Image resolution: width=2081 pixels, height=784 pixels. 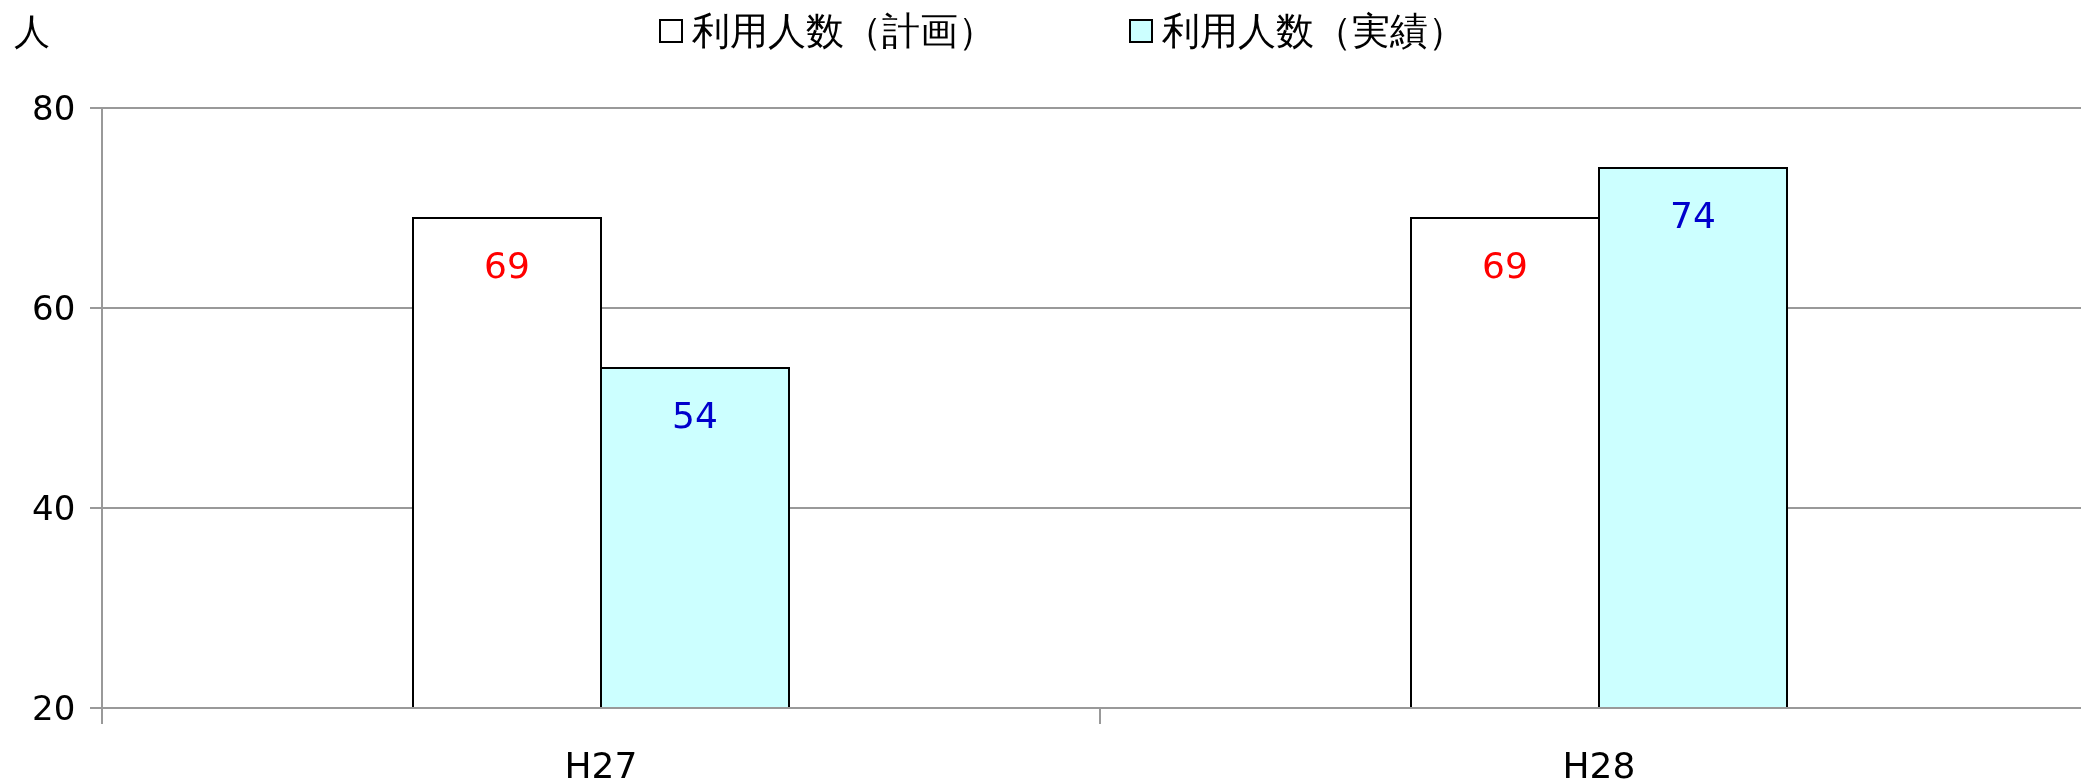 I want to click on x-tick-label: H28, so click(x=1599, y=764).